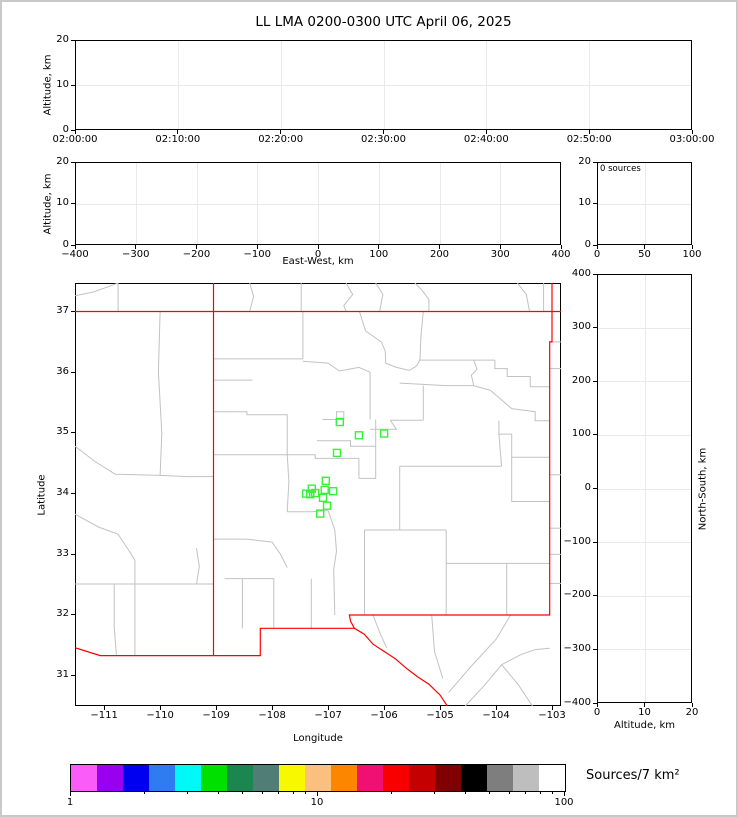  Describe the element at coordinates (584, 202) in the screenshot. I see `altitude-histogram-ytick-label: 10` at that location.